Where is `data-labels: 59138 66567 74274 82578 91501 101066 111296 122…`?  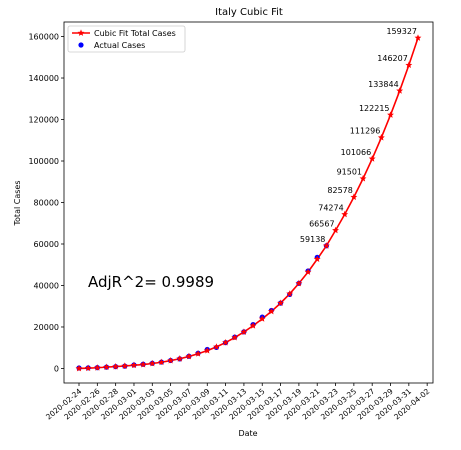 data-labels: 59138 66567 74274 82578 91501 101066 111296 122… is located at coordinates (358, 135).